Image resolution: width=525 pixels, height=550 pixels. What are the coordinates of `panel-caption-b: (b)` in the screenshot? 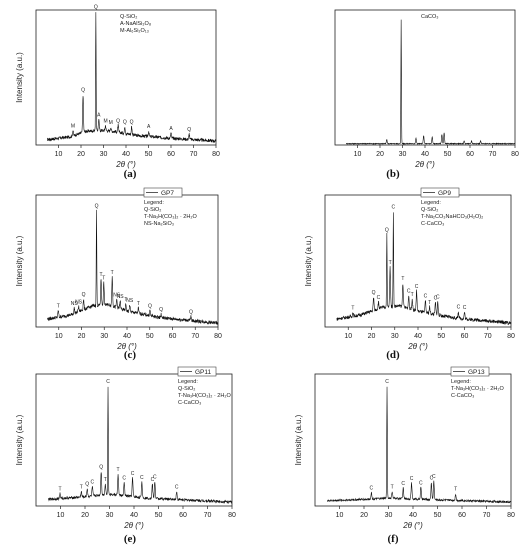 It's located at (393, 174).